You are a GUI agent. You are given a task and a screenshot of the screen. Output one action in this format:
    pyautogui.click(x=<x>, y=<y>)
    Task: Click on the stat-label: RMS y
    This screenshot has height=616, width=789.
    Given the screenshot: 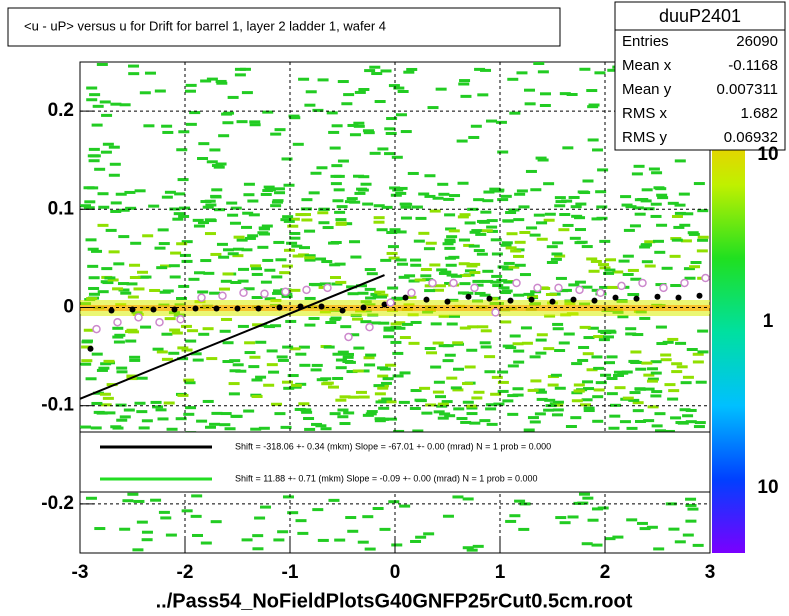 What is the action you would take?
    pyautogui.click(x=645, y=137)
    